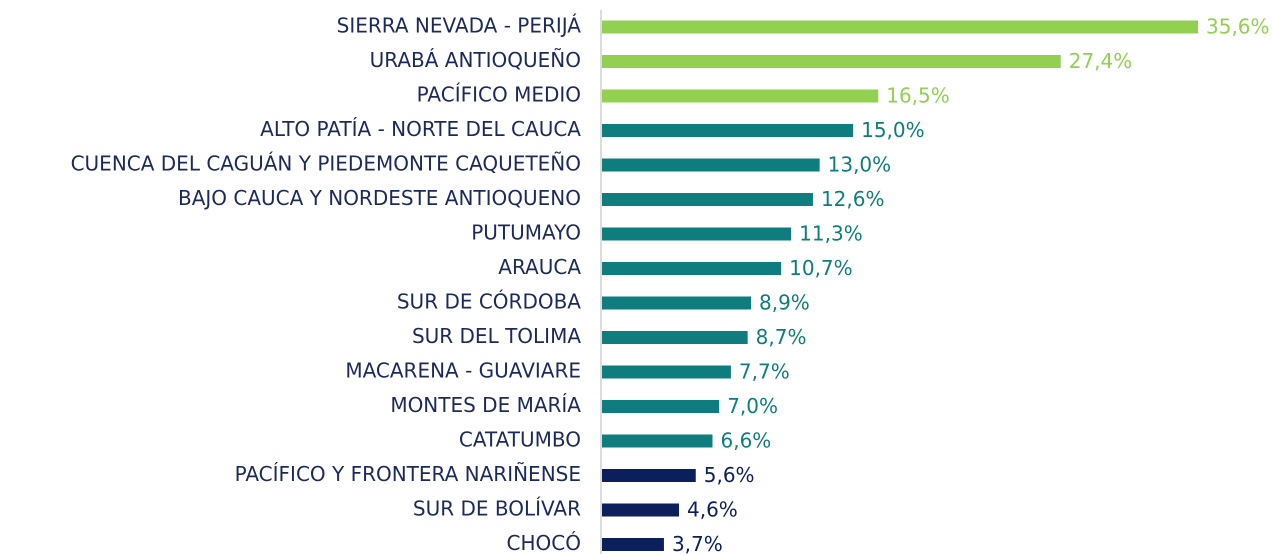 This screenshot has height=554, width=1273. What do you see at coordinates (764, 372) in the screenshot?
I see `value-label: 7,7%` at bounding box center [764, 372].